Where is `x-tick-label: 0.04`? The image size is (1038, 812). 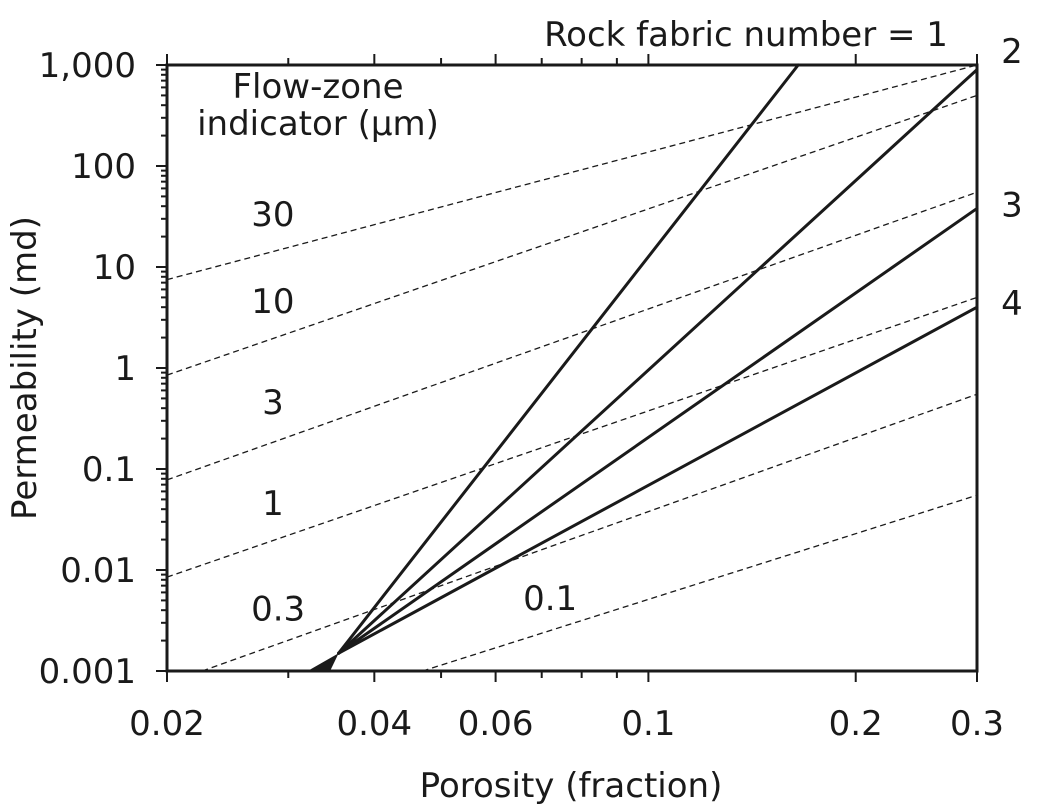 x-tick-label: 0.04 is located at coordinates (374, 724).